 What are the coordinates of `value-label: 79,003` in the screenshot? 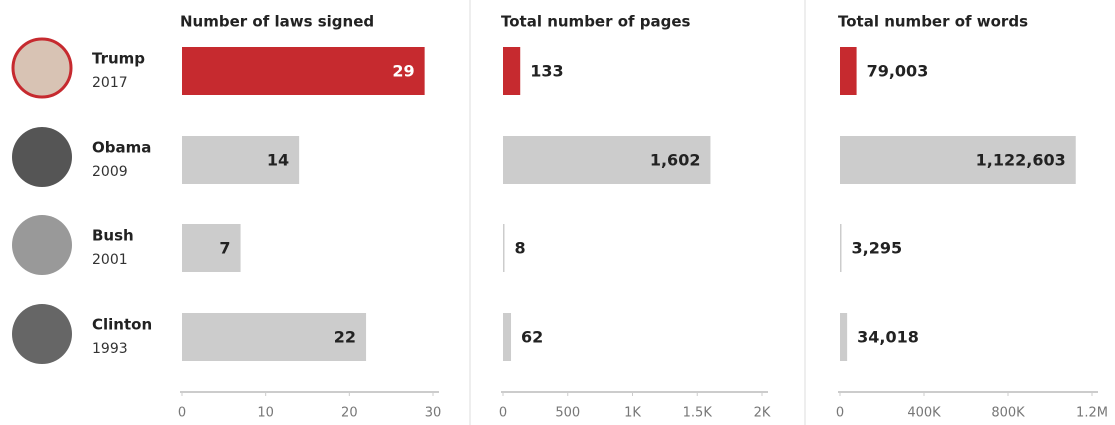 It's located at (898, 71).